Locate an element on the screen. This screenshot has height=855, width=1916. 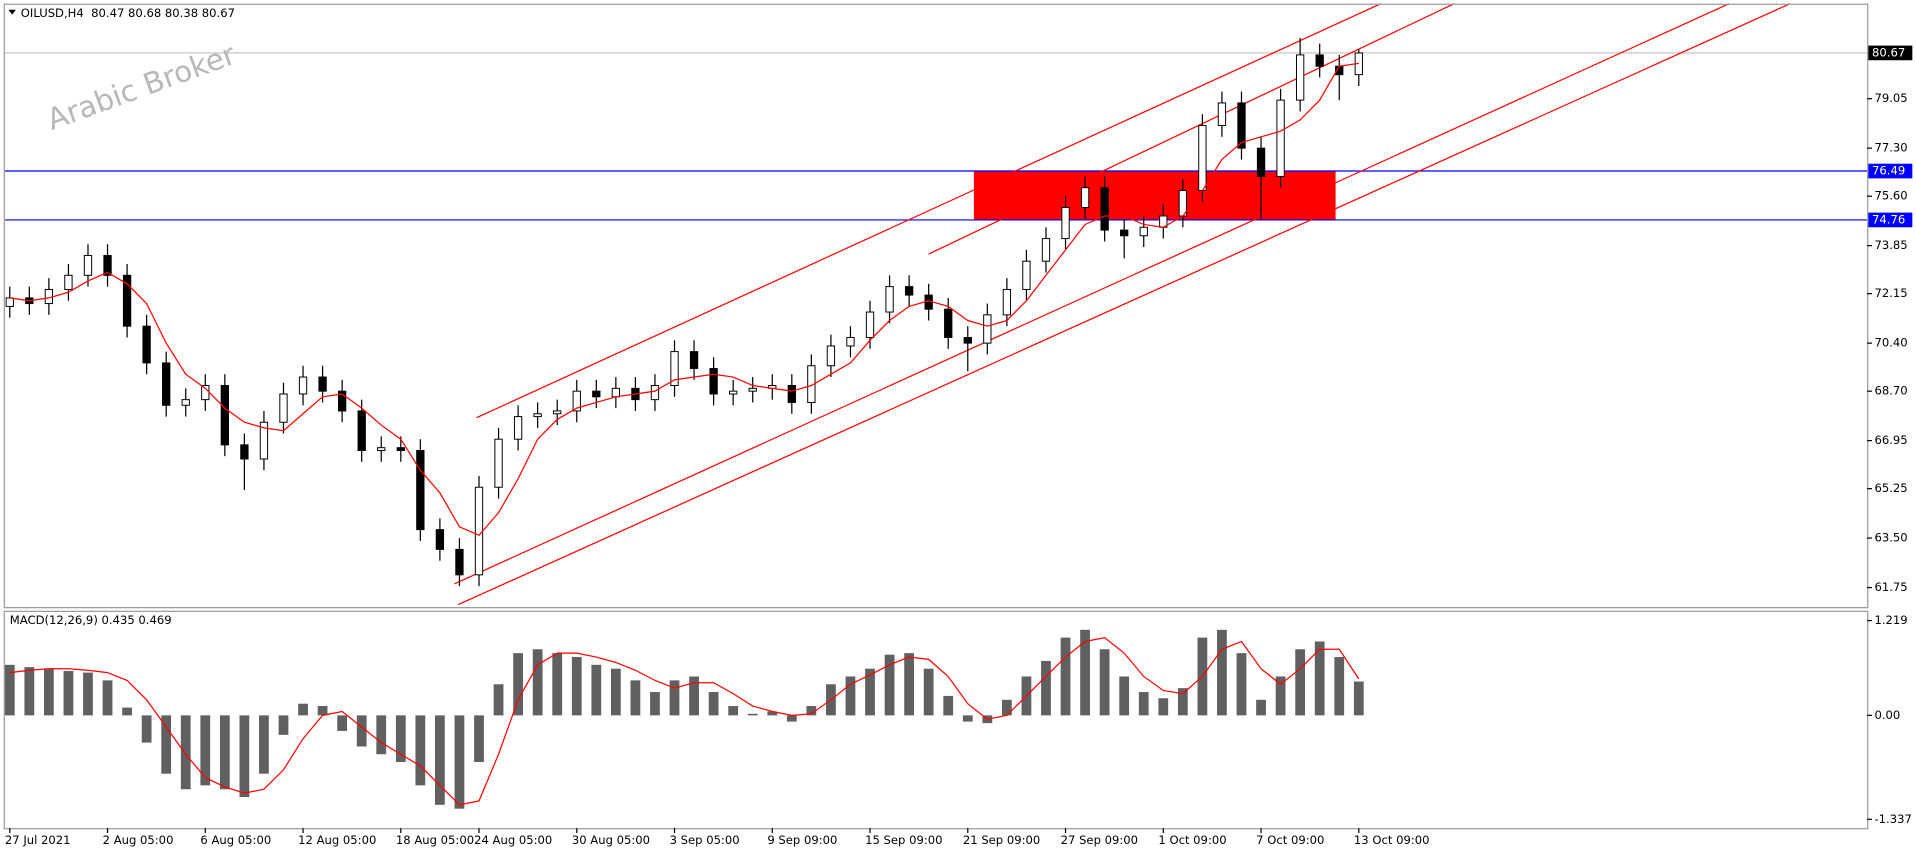
macd-signal is located at coordinates (684, 721).